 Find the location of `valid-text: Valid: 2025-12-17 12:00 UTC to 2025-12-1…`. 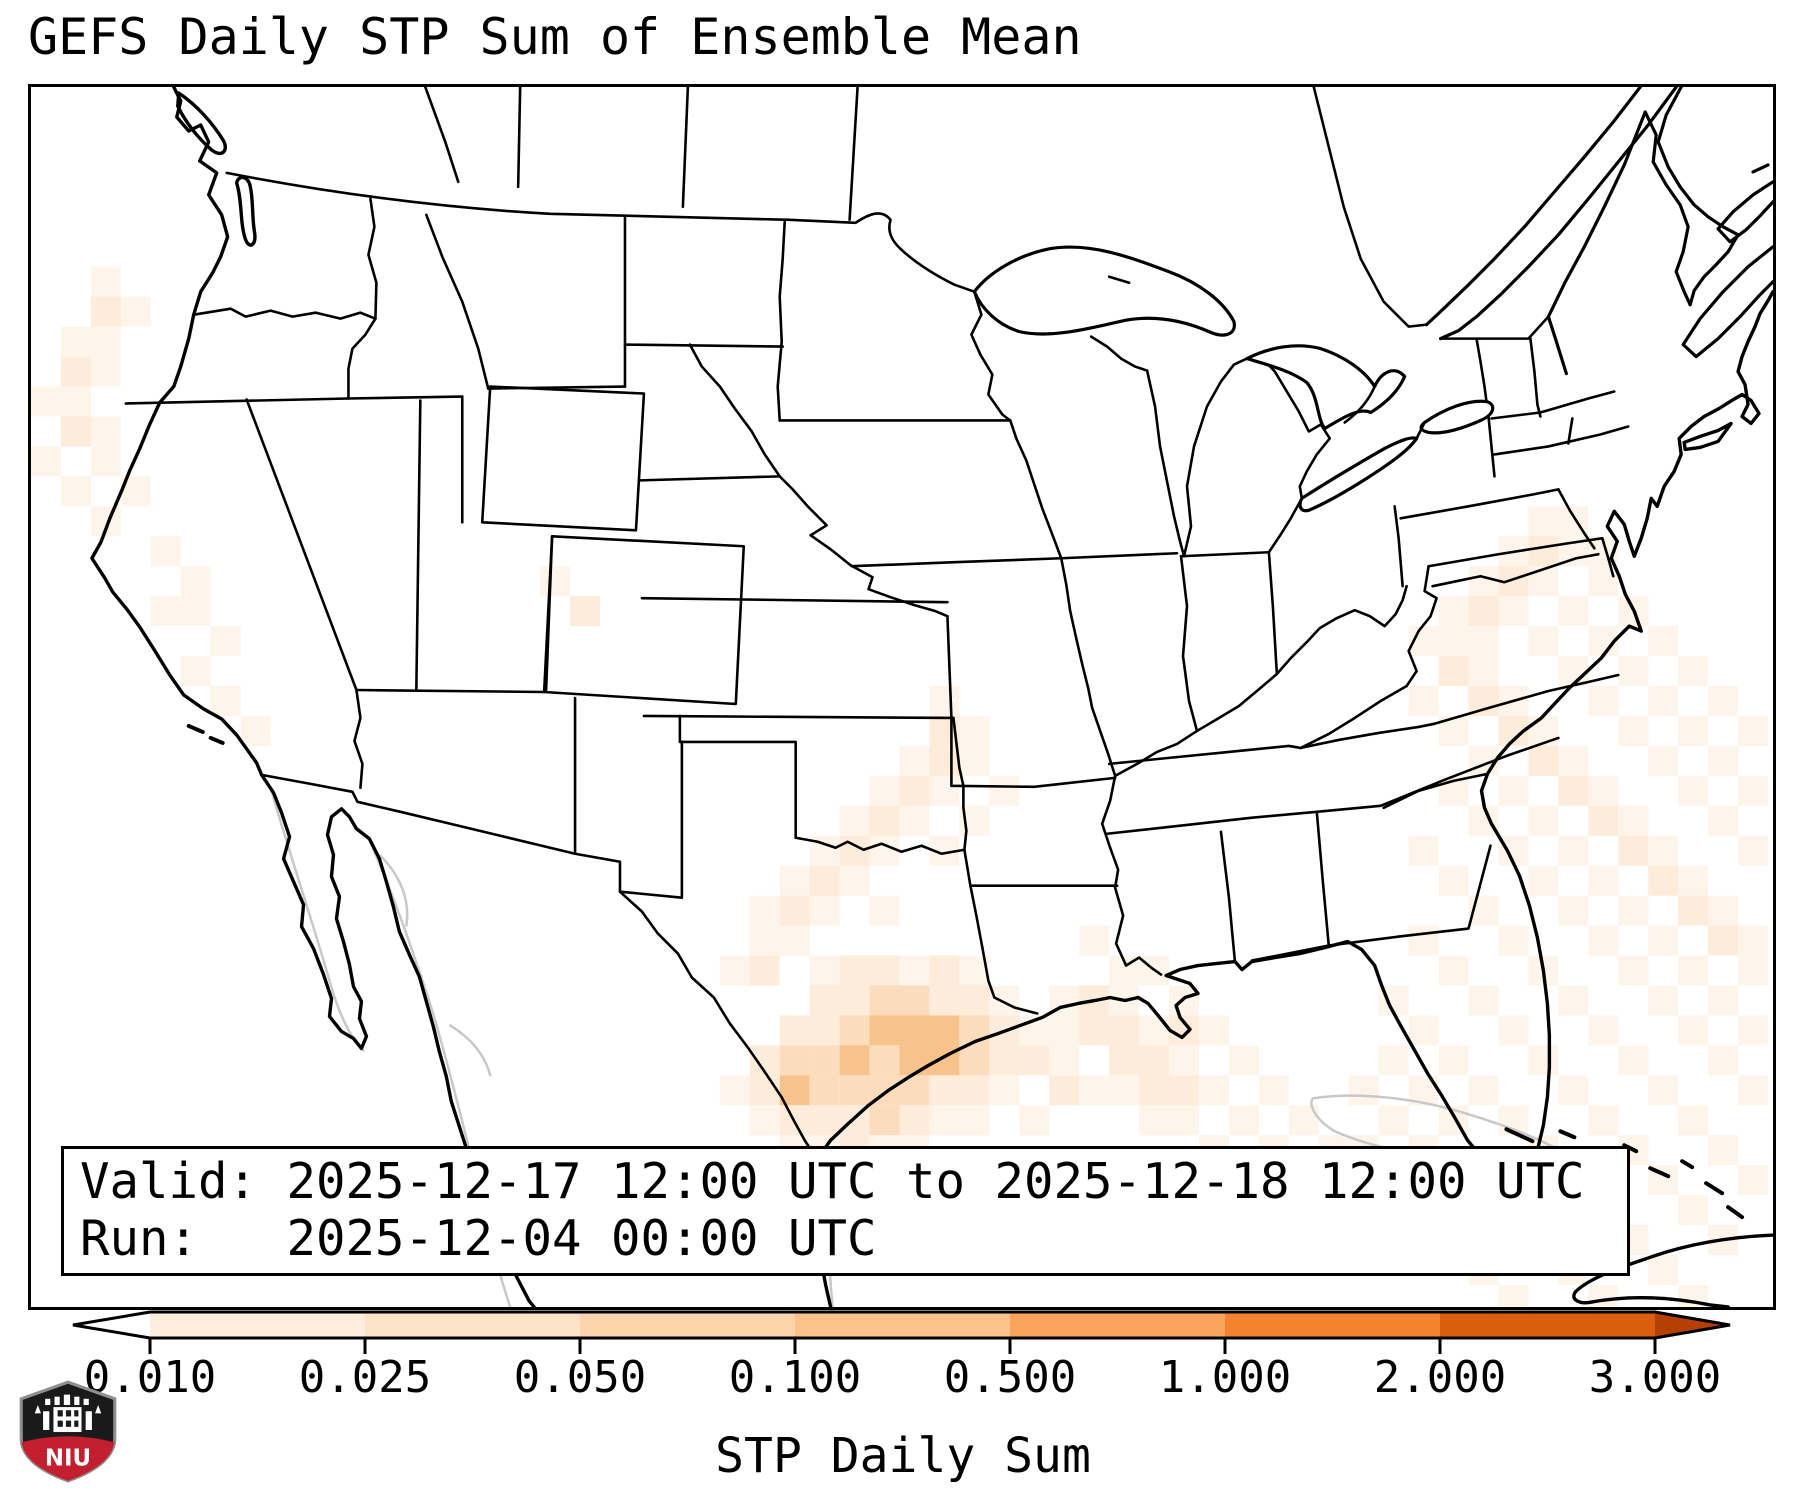

valid-text: Valid: 2025-12-17 12:00 UTC to 2025-12-1… is located at coordinates (832, 1181).